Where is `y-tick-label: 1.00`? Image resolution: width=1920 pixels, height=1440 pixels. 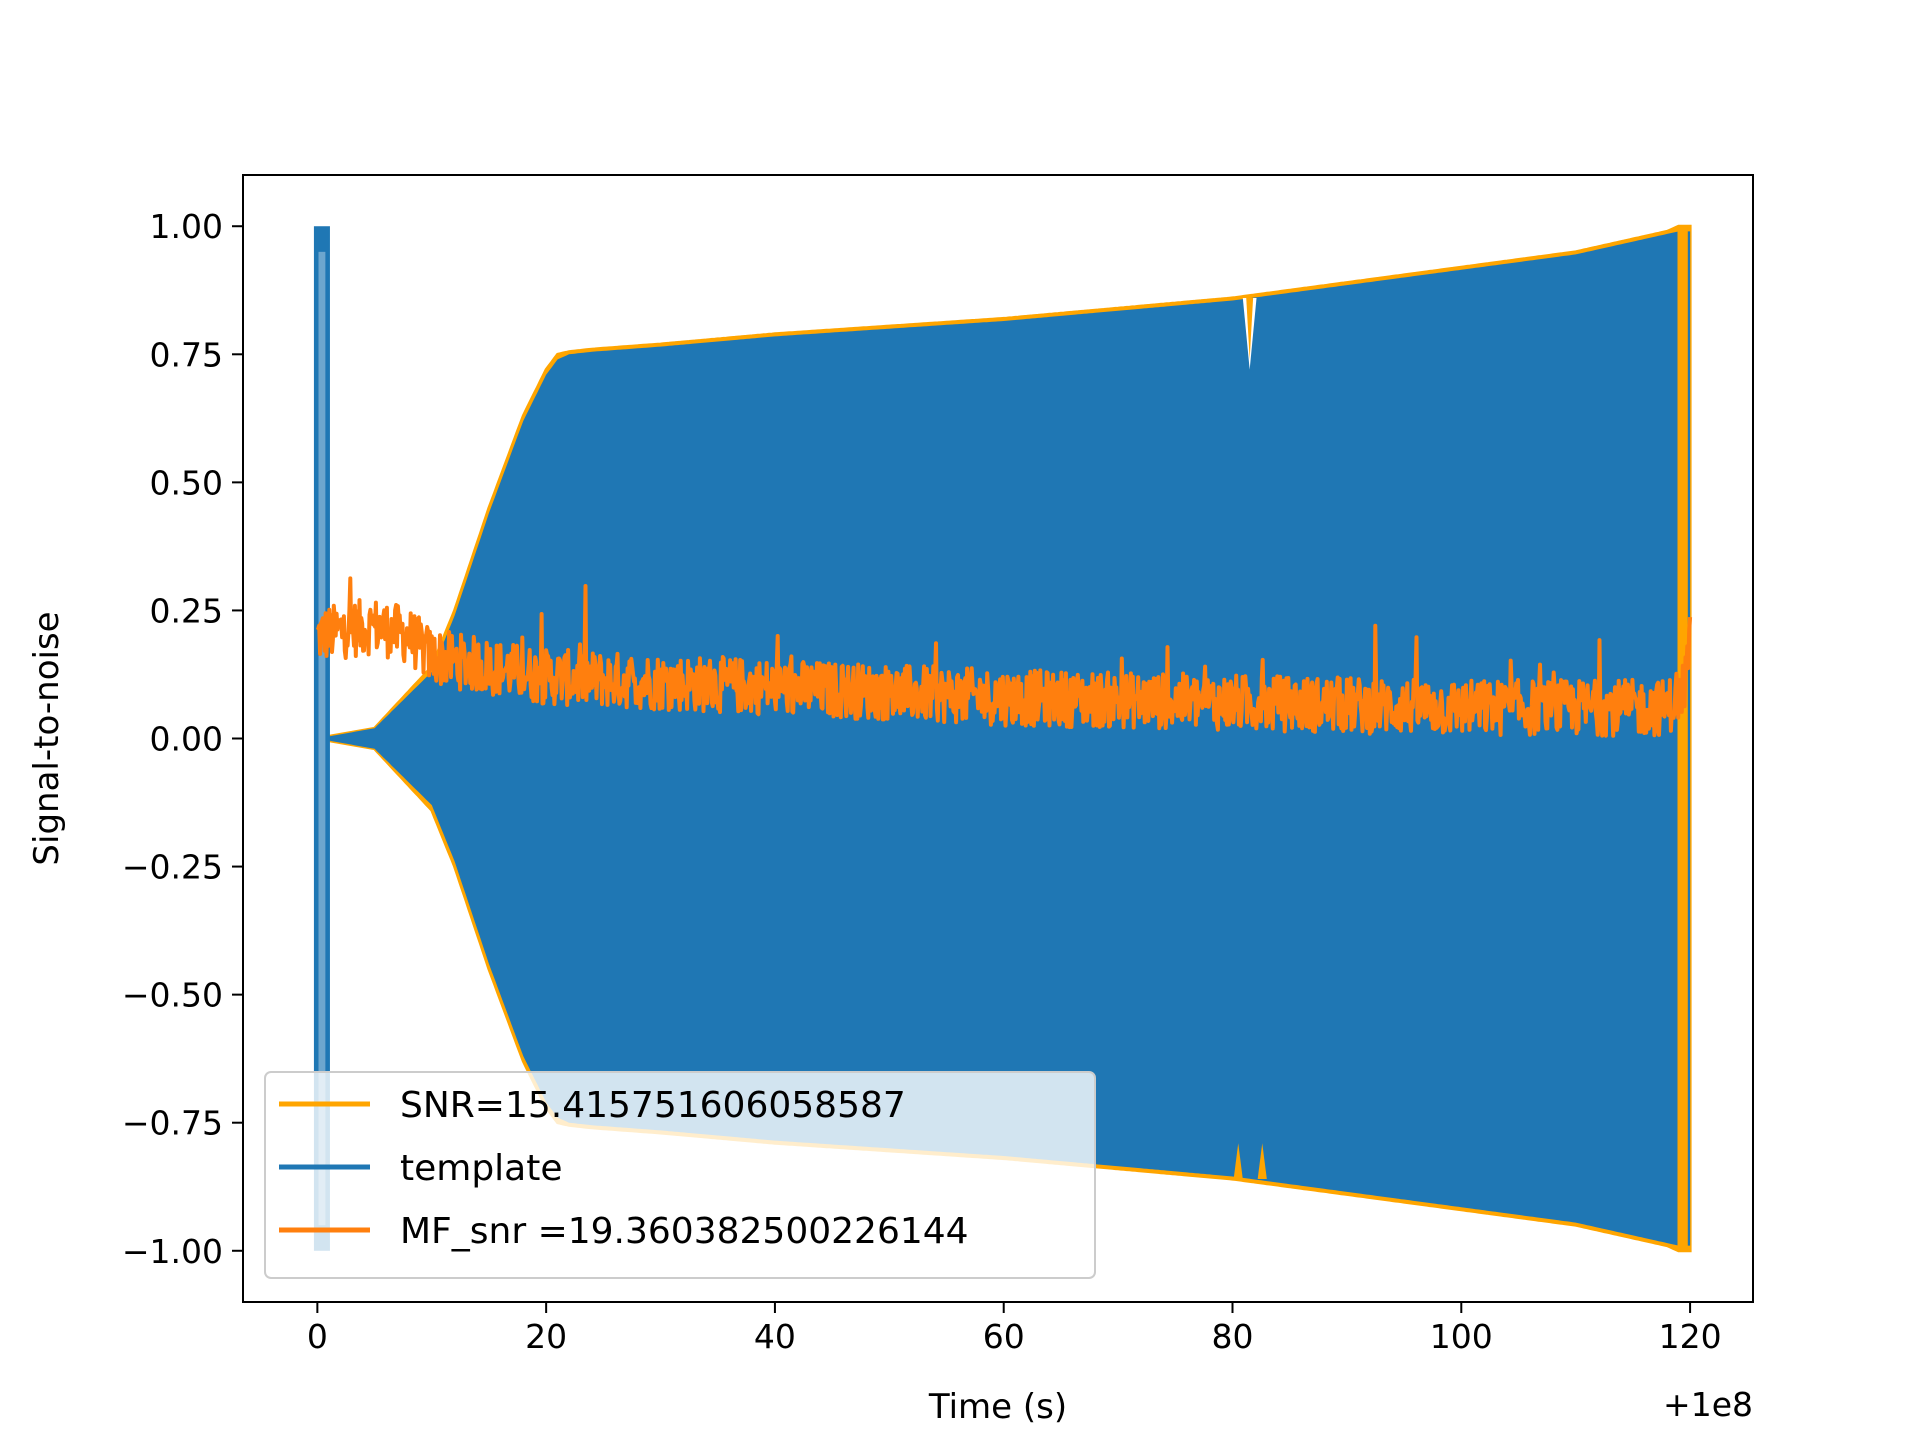
y-tick-label: 1.00 is located at coordinates (186, 226).